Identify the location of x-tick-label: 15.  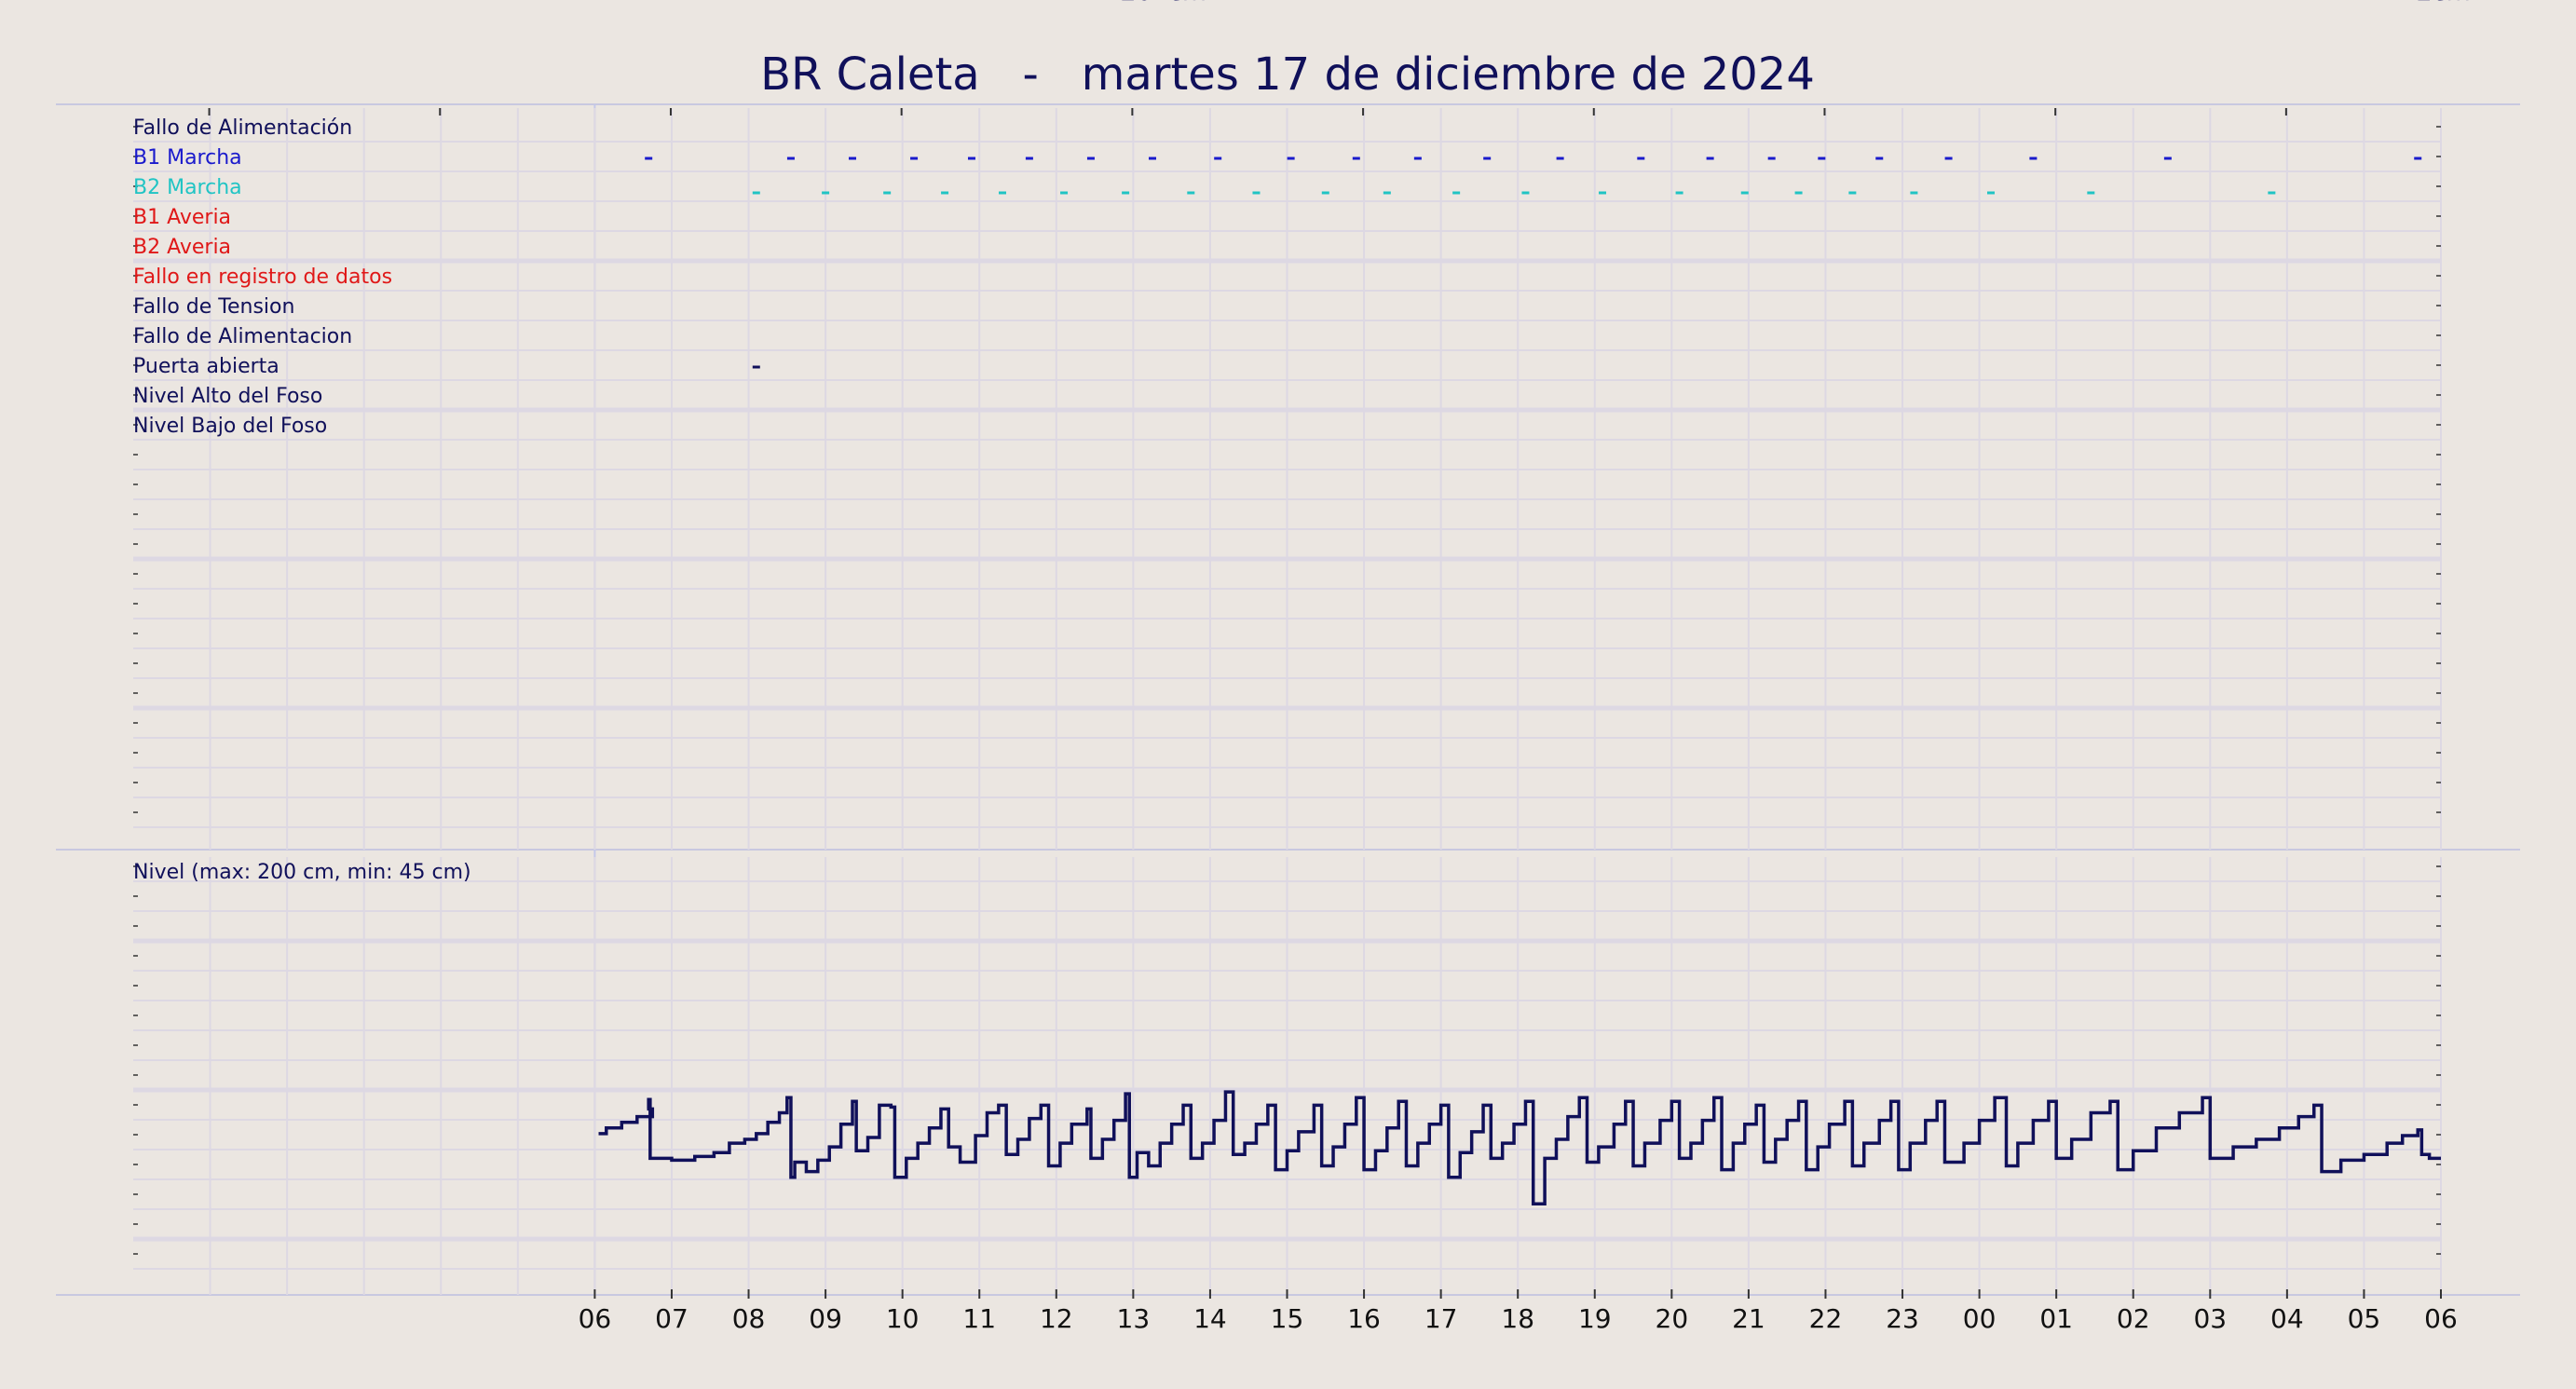
(1287, 1318).